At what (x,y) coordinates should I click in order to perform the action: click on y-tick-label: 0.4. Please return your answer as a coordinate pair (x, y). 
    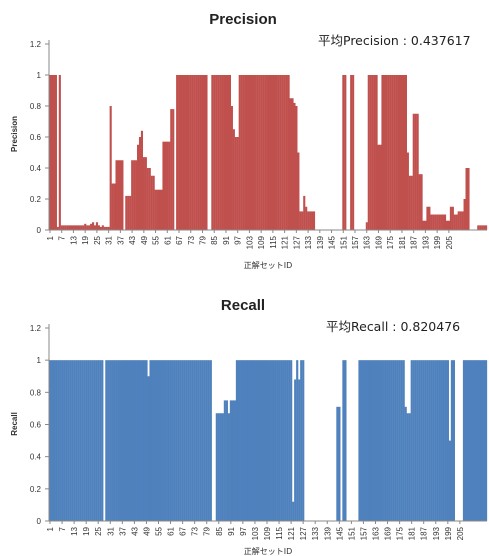
    Looking at the image, I should click on (36, 457).